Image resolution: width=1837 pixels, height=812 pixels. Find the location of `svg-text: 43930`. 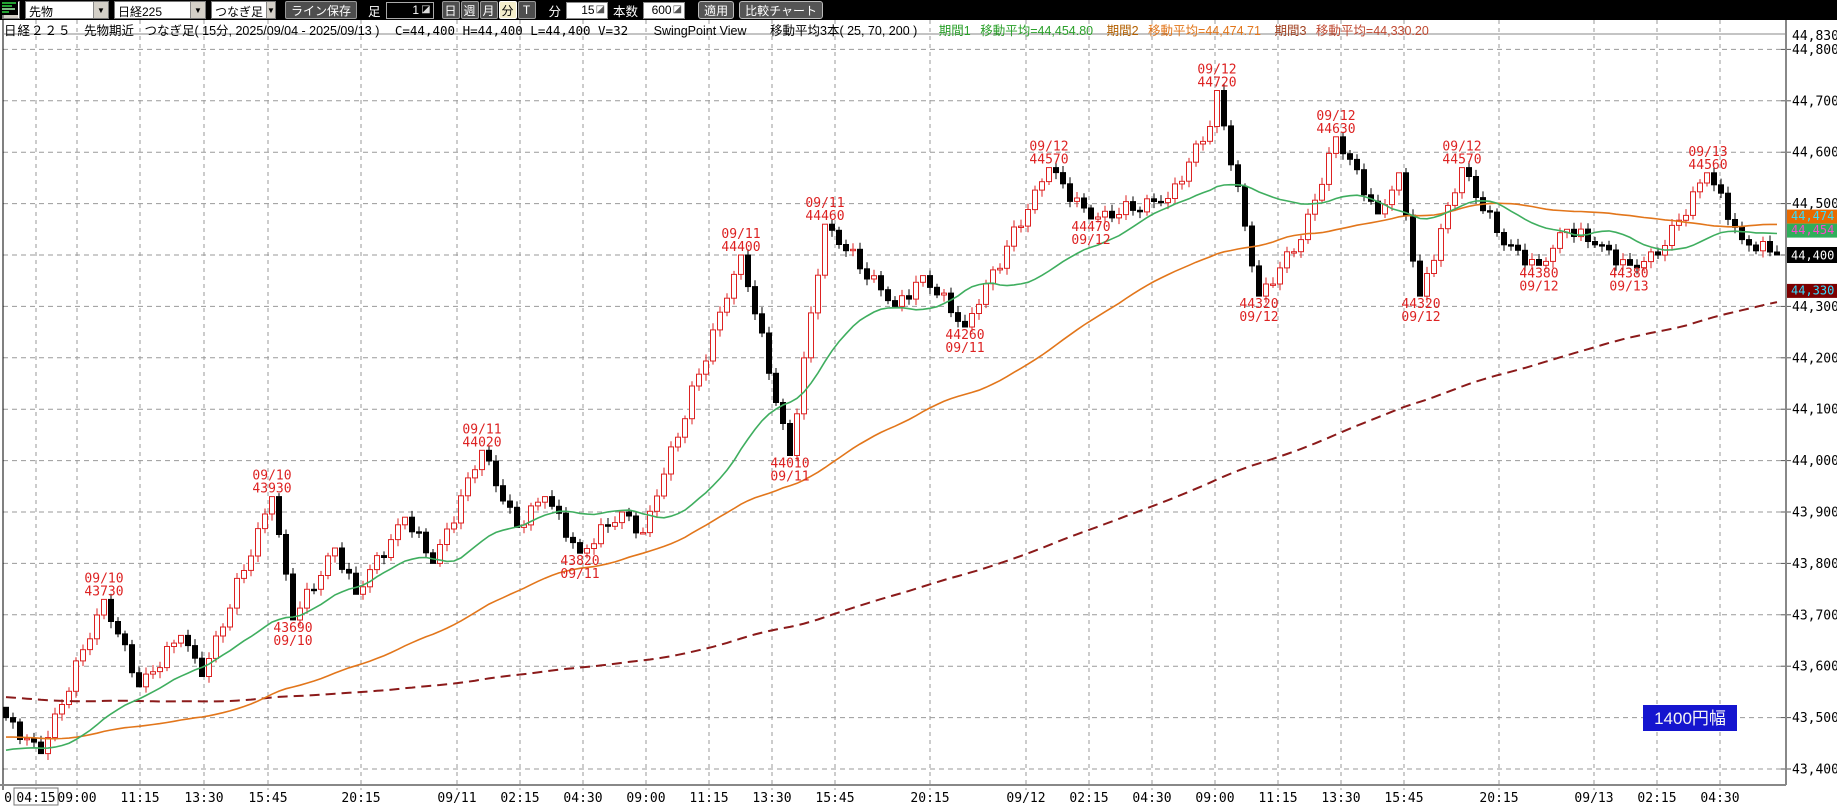

svg-text: 43930 is located at coordinates (271, 489).